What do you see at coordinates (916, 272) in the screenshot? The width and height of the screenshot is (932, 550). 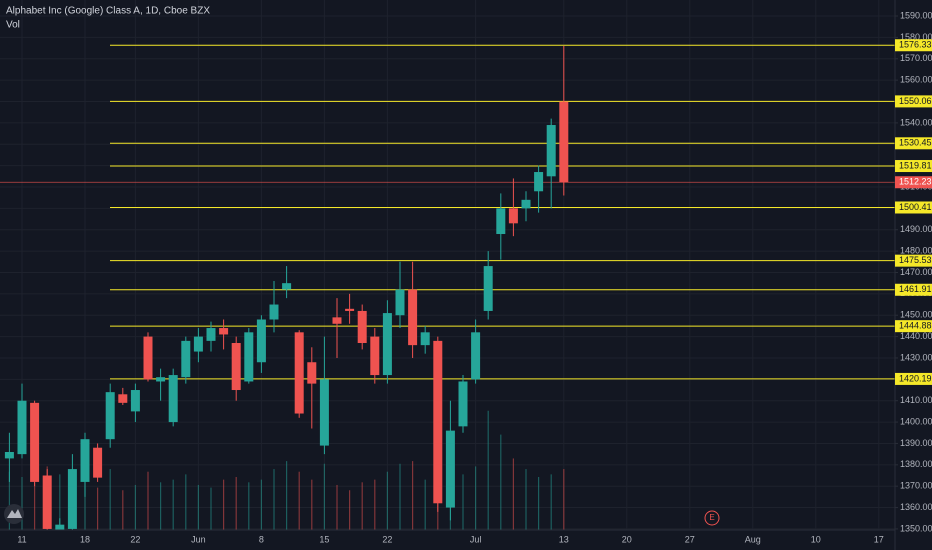 I see `y-tick-label: 1470.00` at bounding box center [916, 272].